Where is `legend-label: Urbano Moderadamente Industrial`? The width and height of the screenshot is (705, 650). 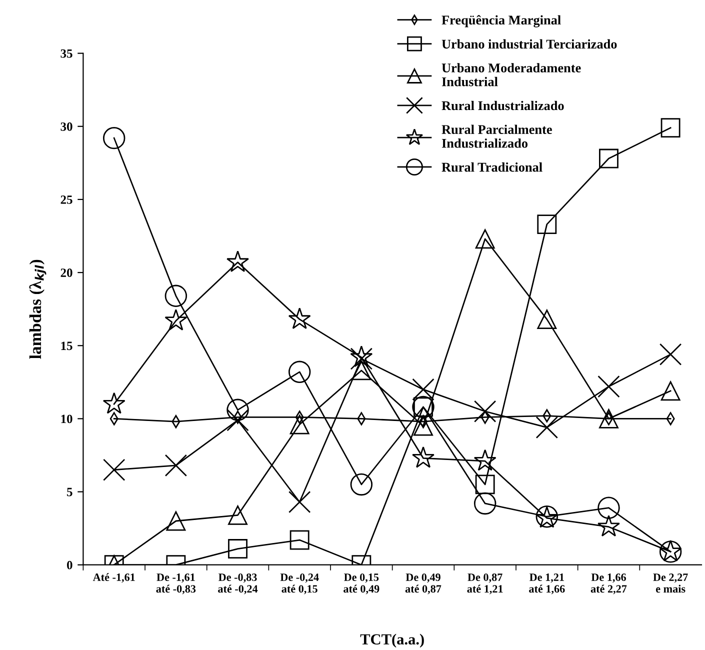
legend-label: Urbano Moderadamente Industrial is located at coordinates (511, 74).